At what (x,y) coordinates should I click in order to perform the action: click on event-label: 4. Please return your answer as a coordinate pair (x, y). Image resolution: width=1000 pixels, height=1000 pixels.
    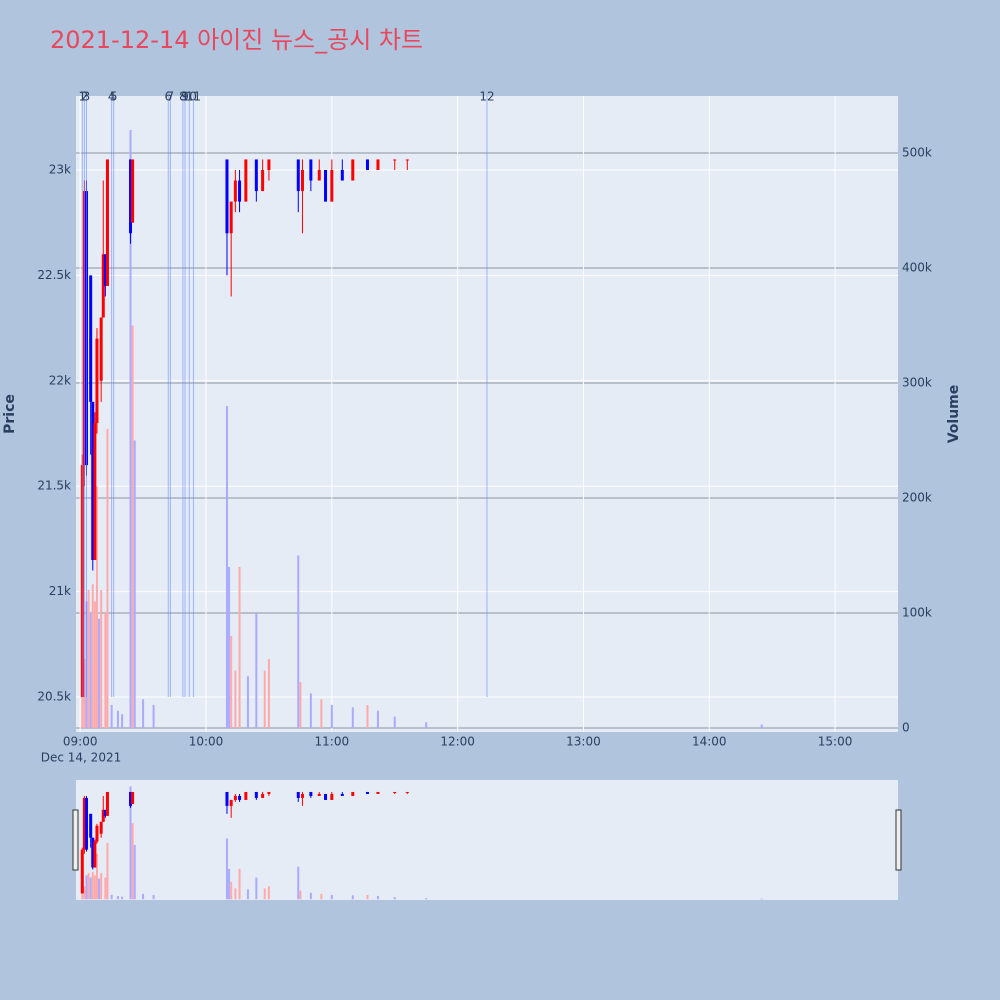
    Looking at the image, I should click on (112, 97).